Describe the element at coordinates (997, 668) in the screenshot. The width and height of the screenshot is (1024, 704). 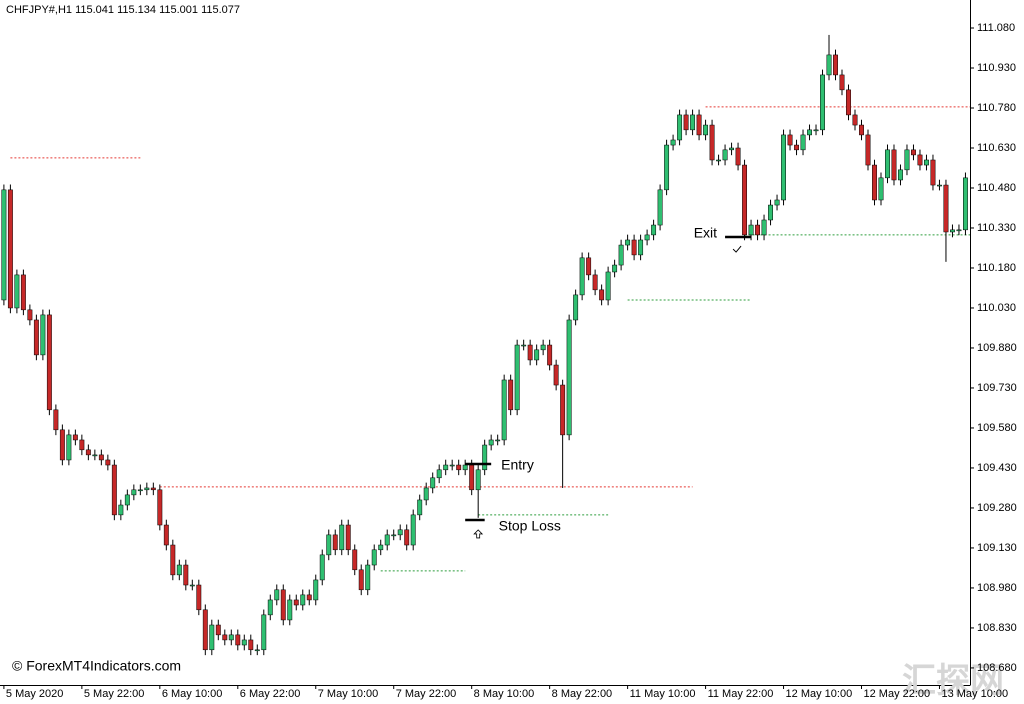
I see `y-tick-label: 108.680` at that location.